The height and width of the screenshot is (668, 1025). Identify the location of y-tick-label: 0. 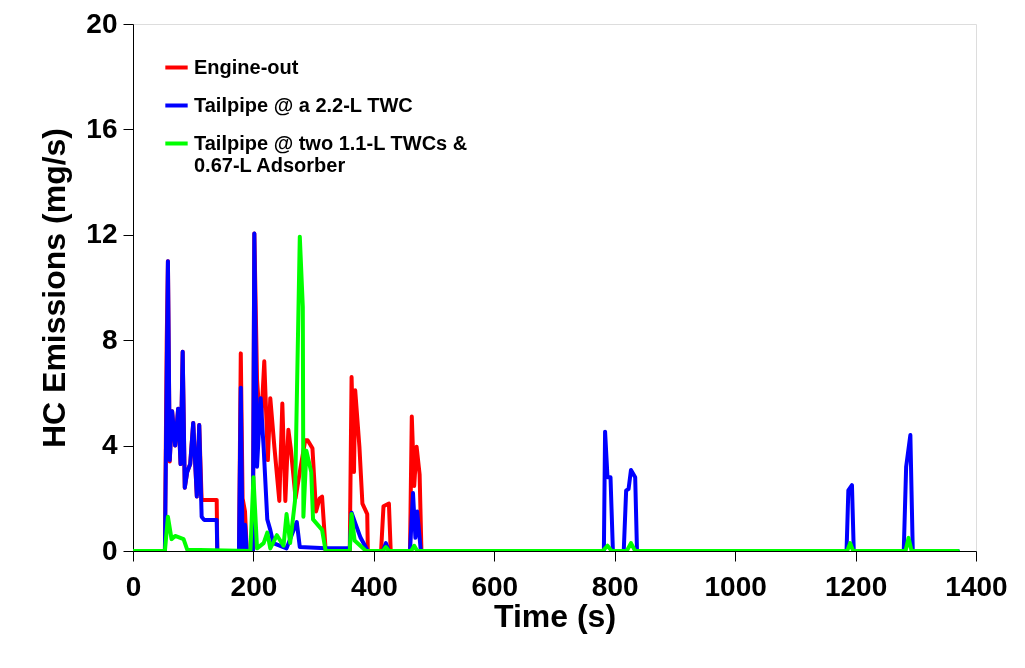
(109, 550).